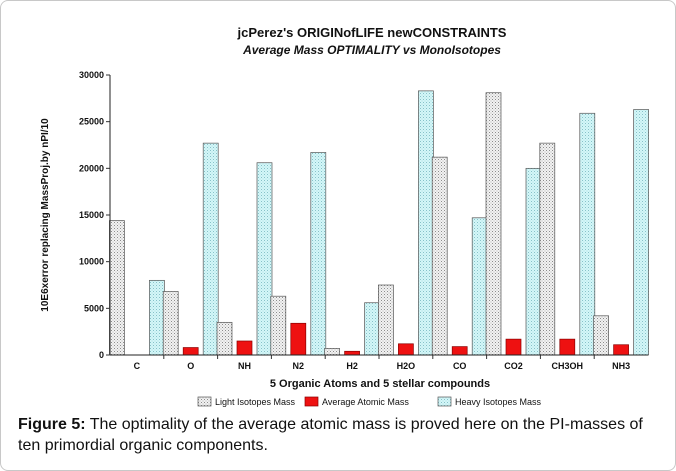 The height and width of the screenshot is (471, 676). Describe the element at coordinates (91, 122) in the screenshot. I see `y-tick-label: 25000` at that location.